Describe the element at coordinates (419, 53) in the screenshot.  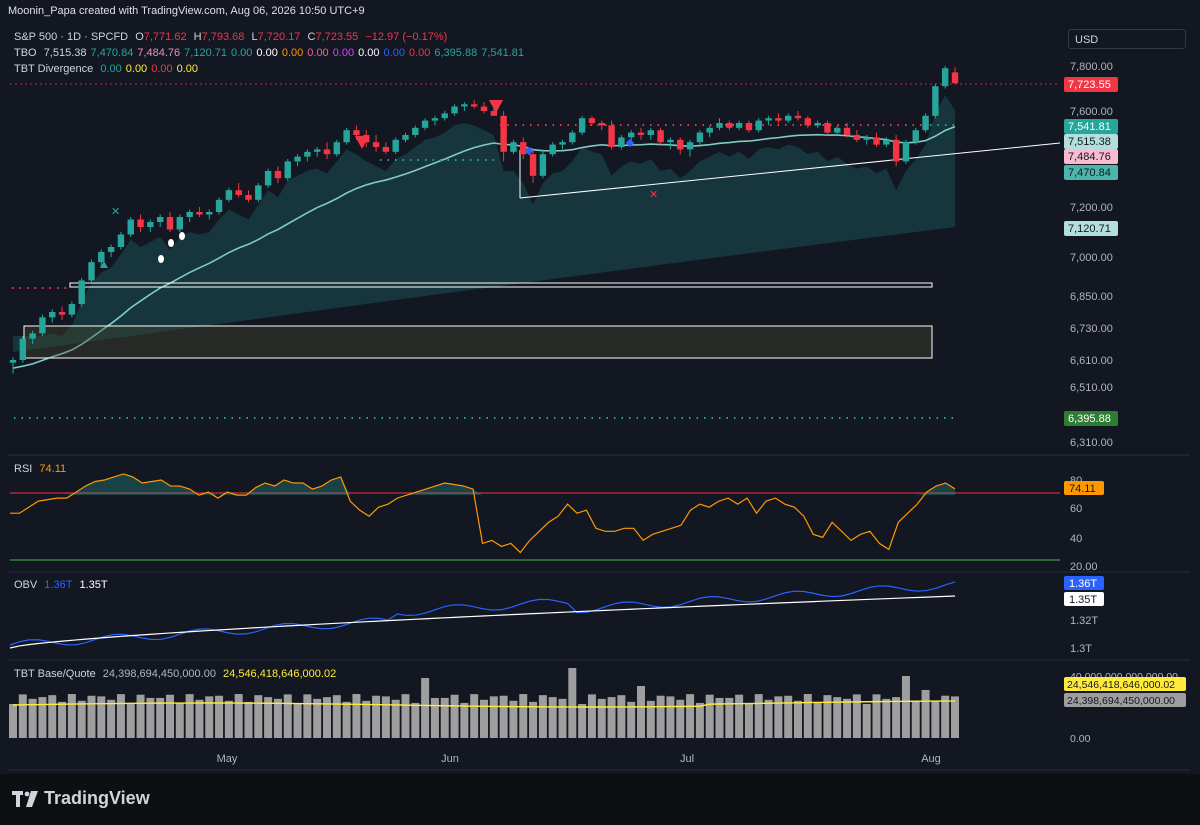
I see `tbo-value-11: 0.00` at that location.